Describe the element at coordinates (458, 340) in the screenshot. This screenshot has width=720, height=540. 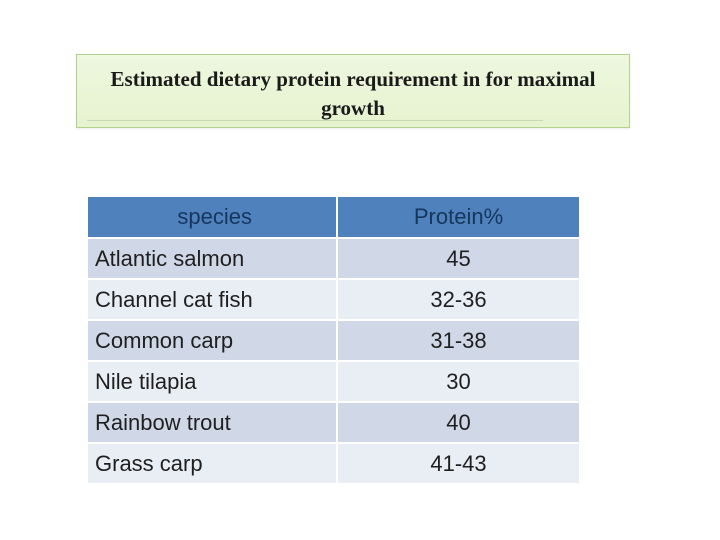
I see `protein-cell: 31-38` at that location.